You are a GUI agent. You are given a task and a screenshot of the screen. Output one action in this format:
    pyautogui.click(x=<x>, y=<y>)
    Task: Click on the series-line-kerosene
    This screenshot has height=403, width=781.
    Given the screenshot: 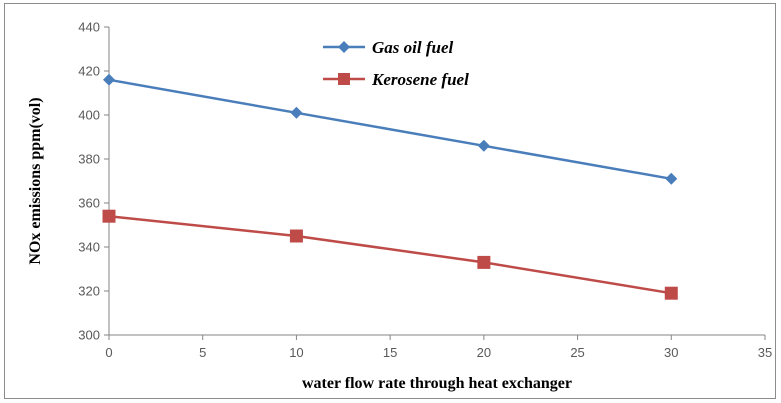 What is the action you would take?
    pyautogui.click(x=390, y=254)
    